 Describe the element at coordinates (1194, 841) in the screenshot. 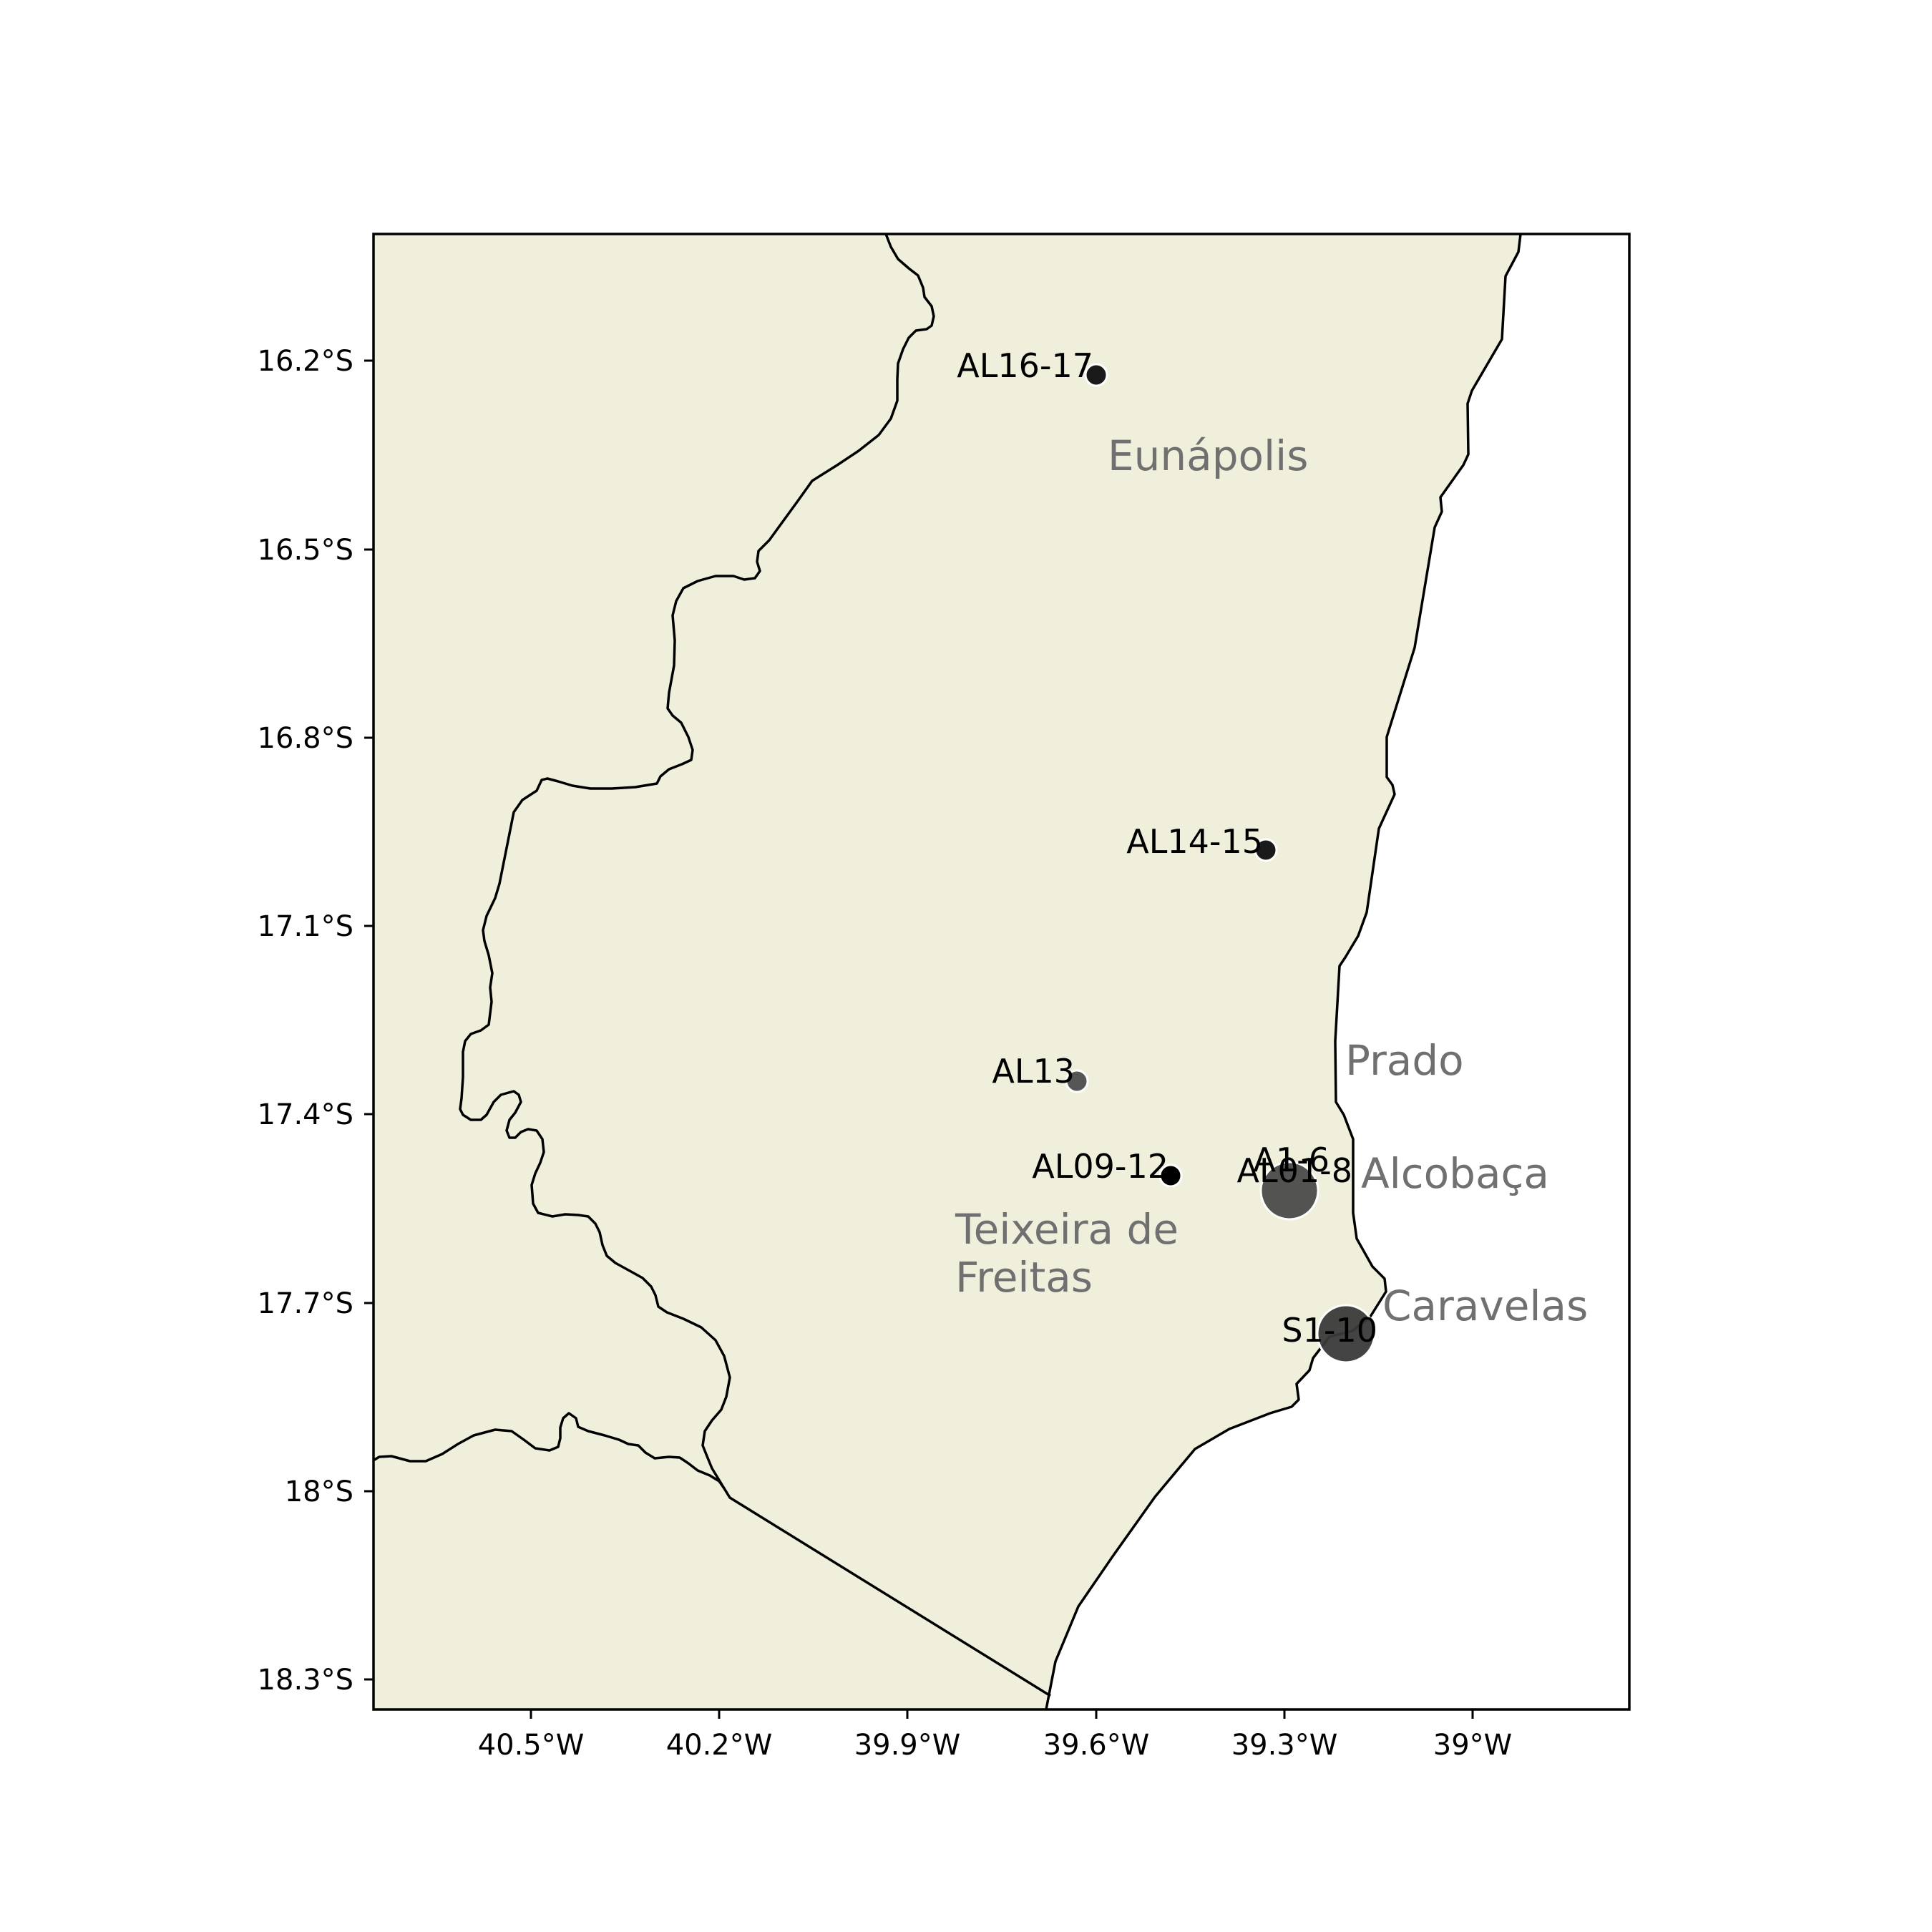

I see `site-label: AL14-15` at that location.